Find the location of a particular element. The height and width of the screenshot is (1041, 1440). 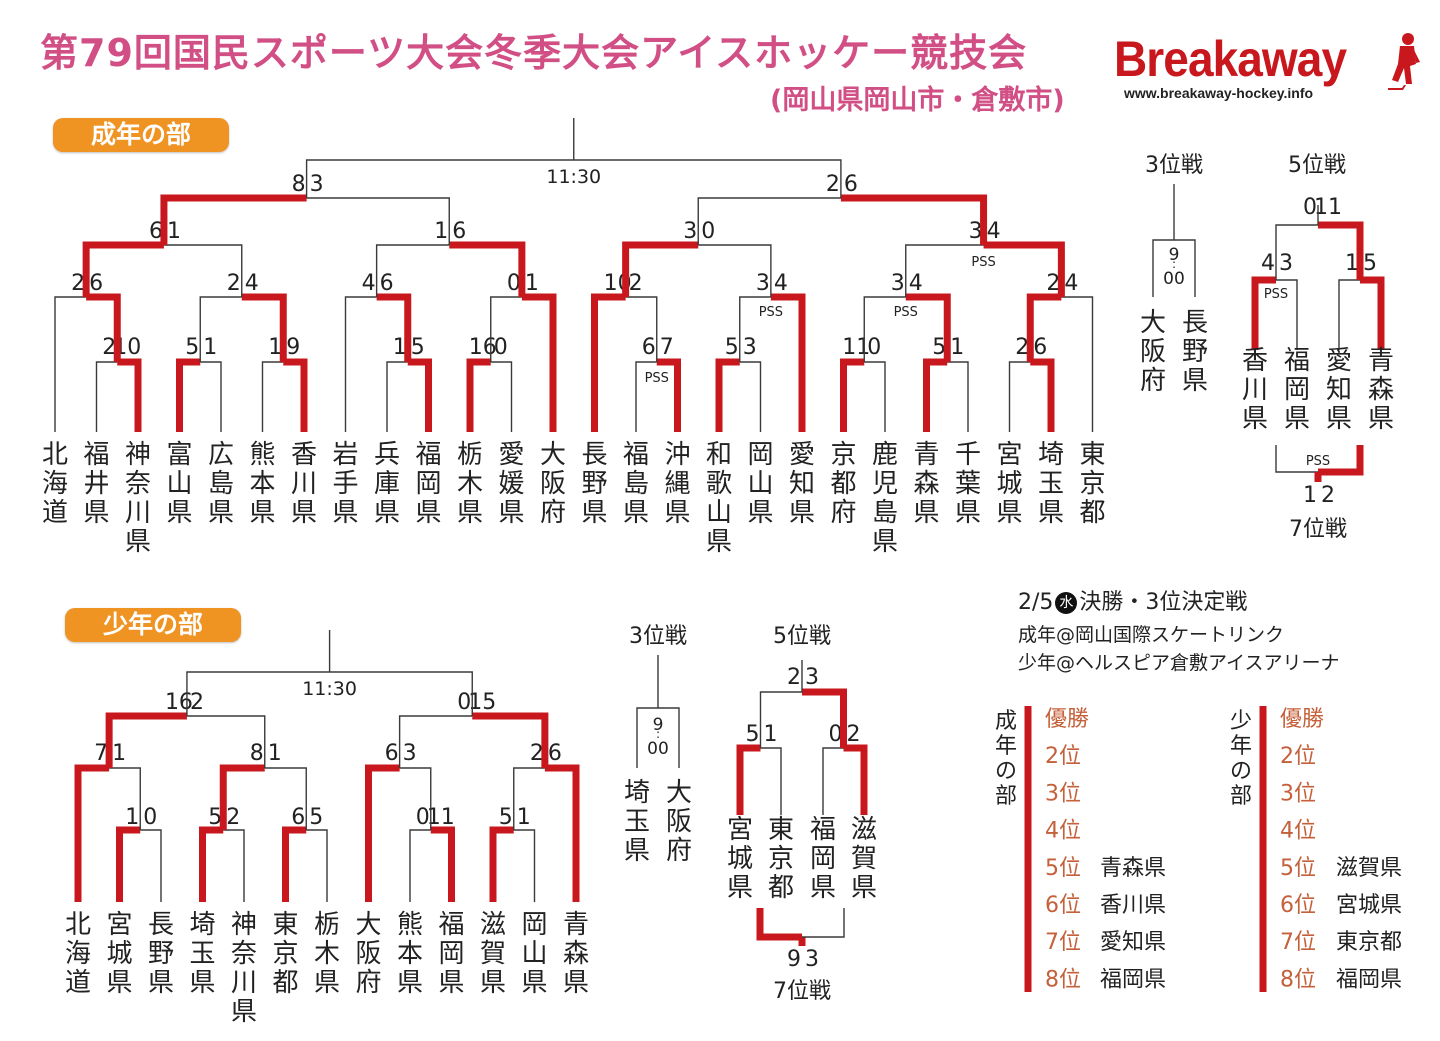

score: 6 is located at coordinates (649, 347).